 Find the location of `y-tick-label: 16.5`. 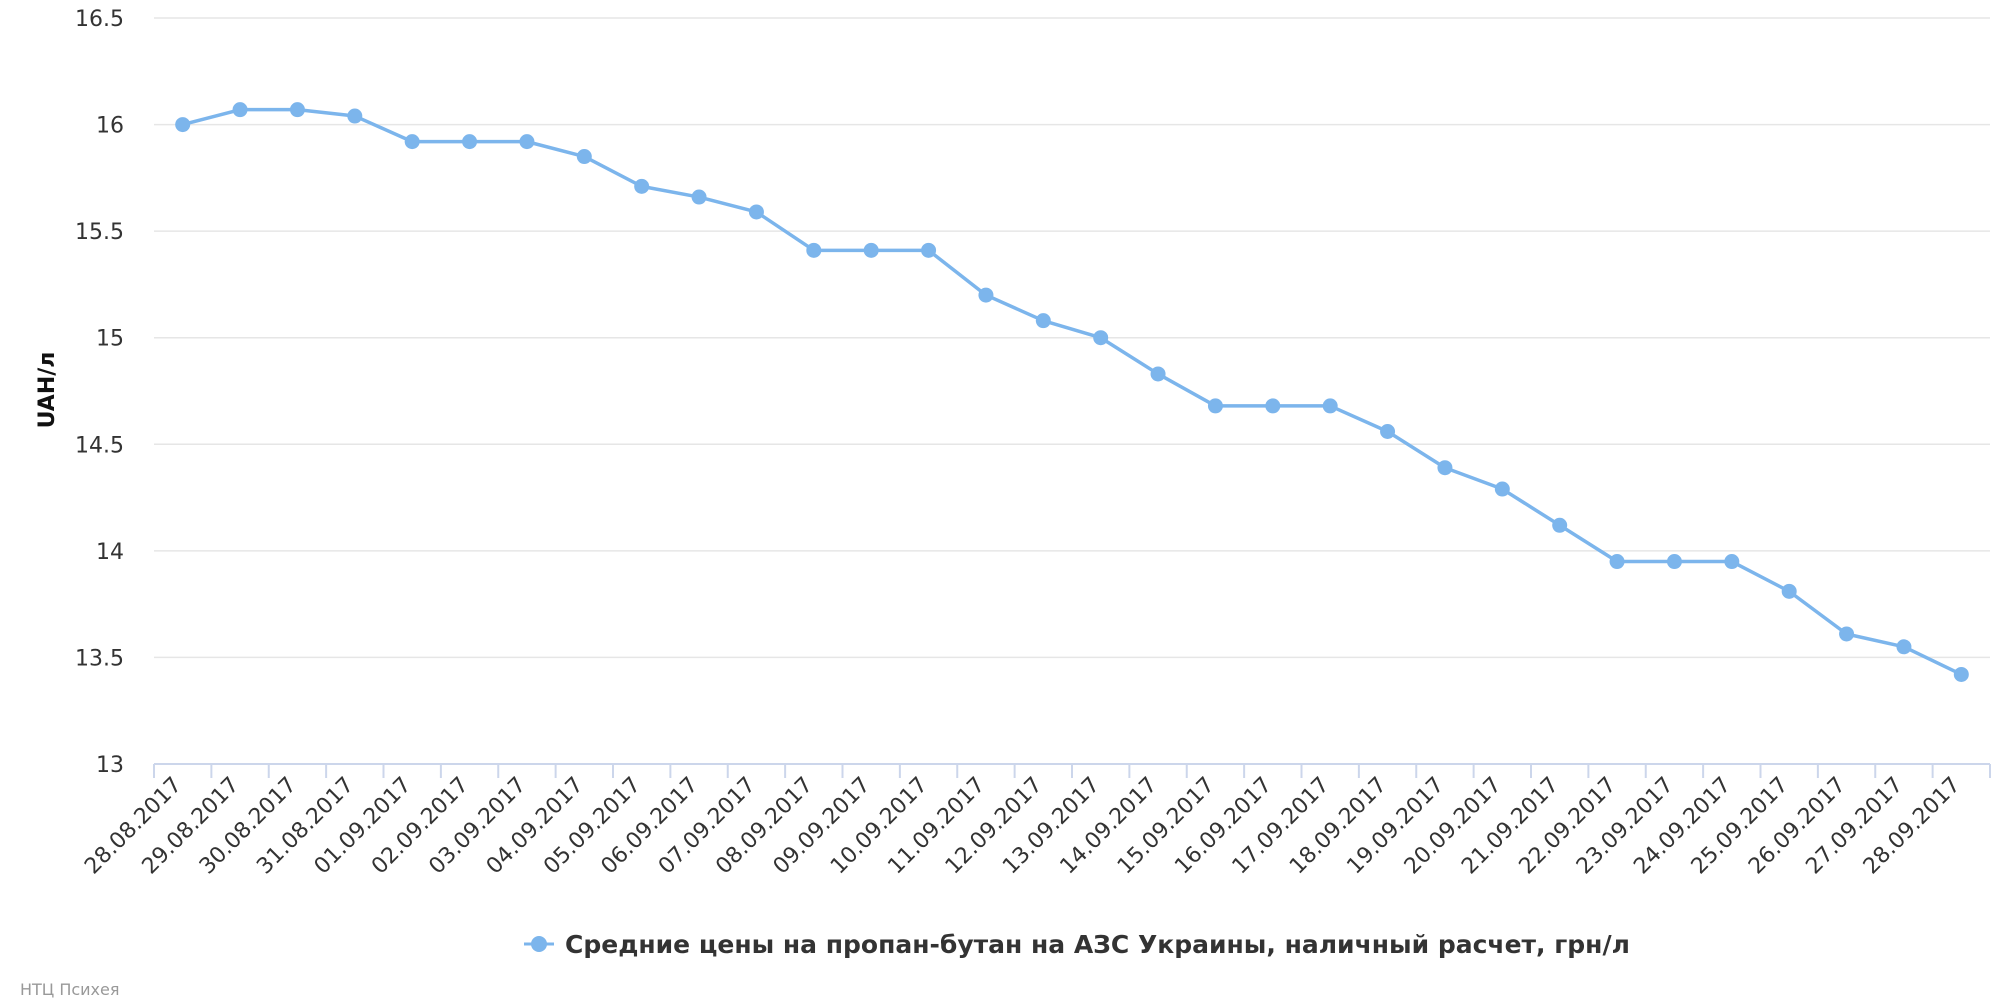

y-tick-label: 16.5 is located at coordinates (99, 19).